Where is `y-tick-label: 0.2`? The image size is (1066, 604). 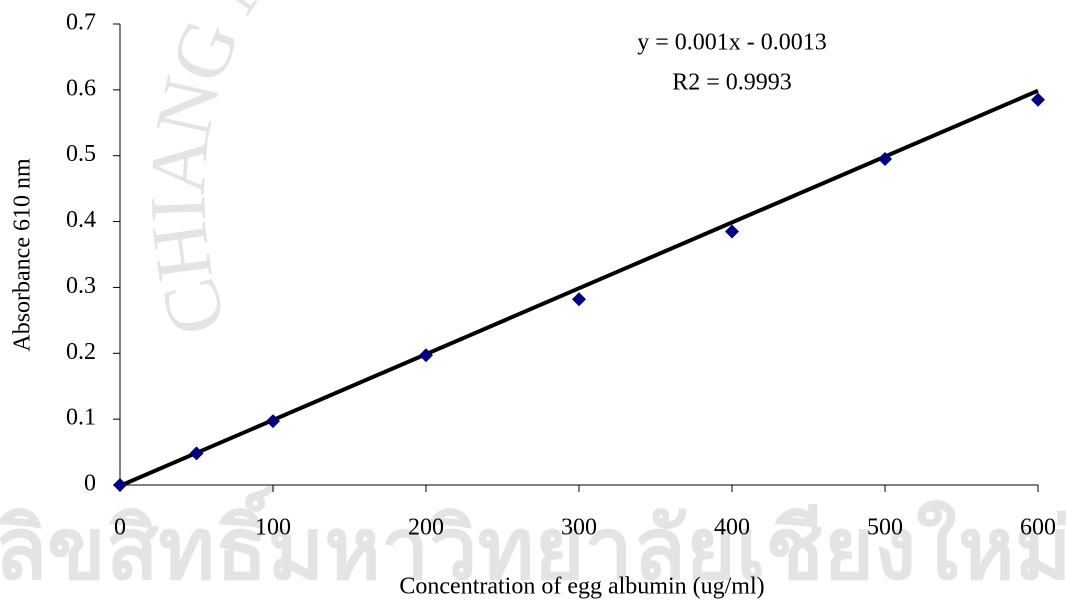
y-tick-label: 0.2 is located at coordinates (81, 352).